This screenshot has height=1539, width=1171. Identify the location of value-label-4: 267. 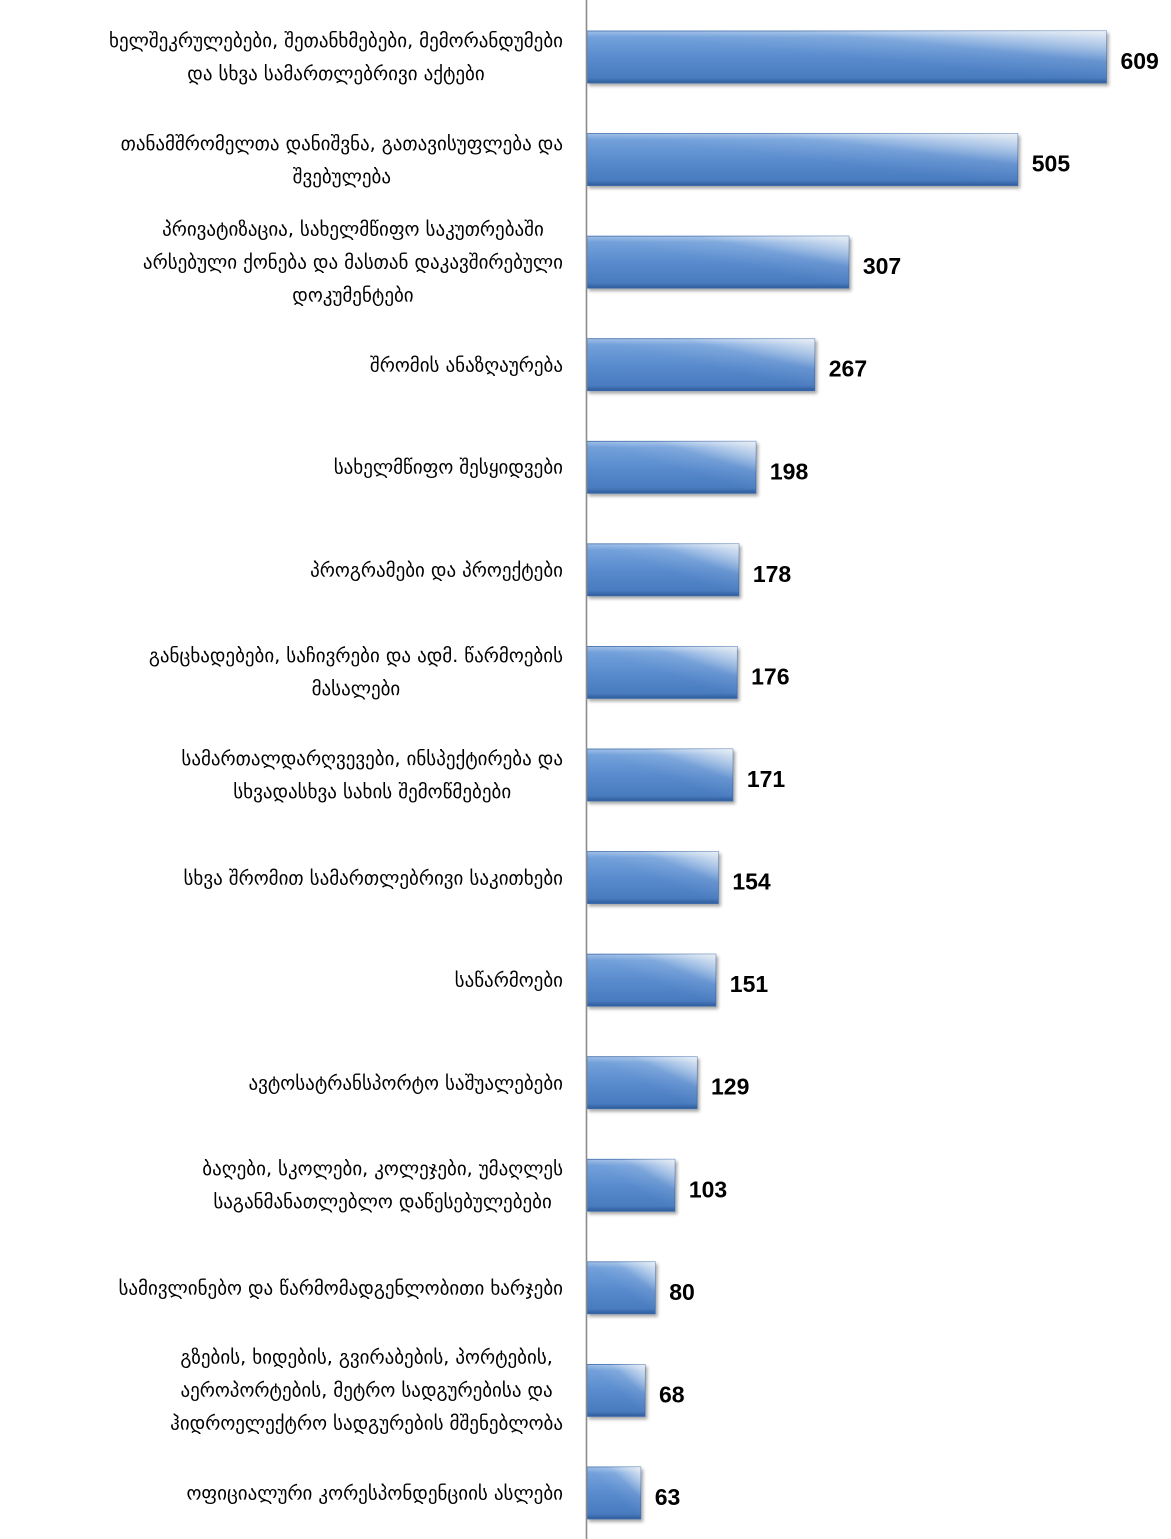
(848, 369).